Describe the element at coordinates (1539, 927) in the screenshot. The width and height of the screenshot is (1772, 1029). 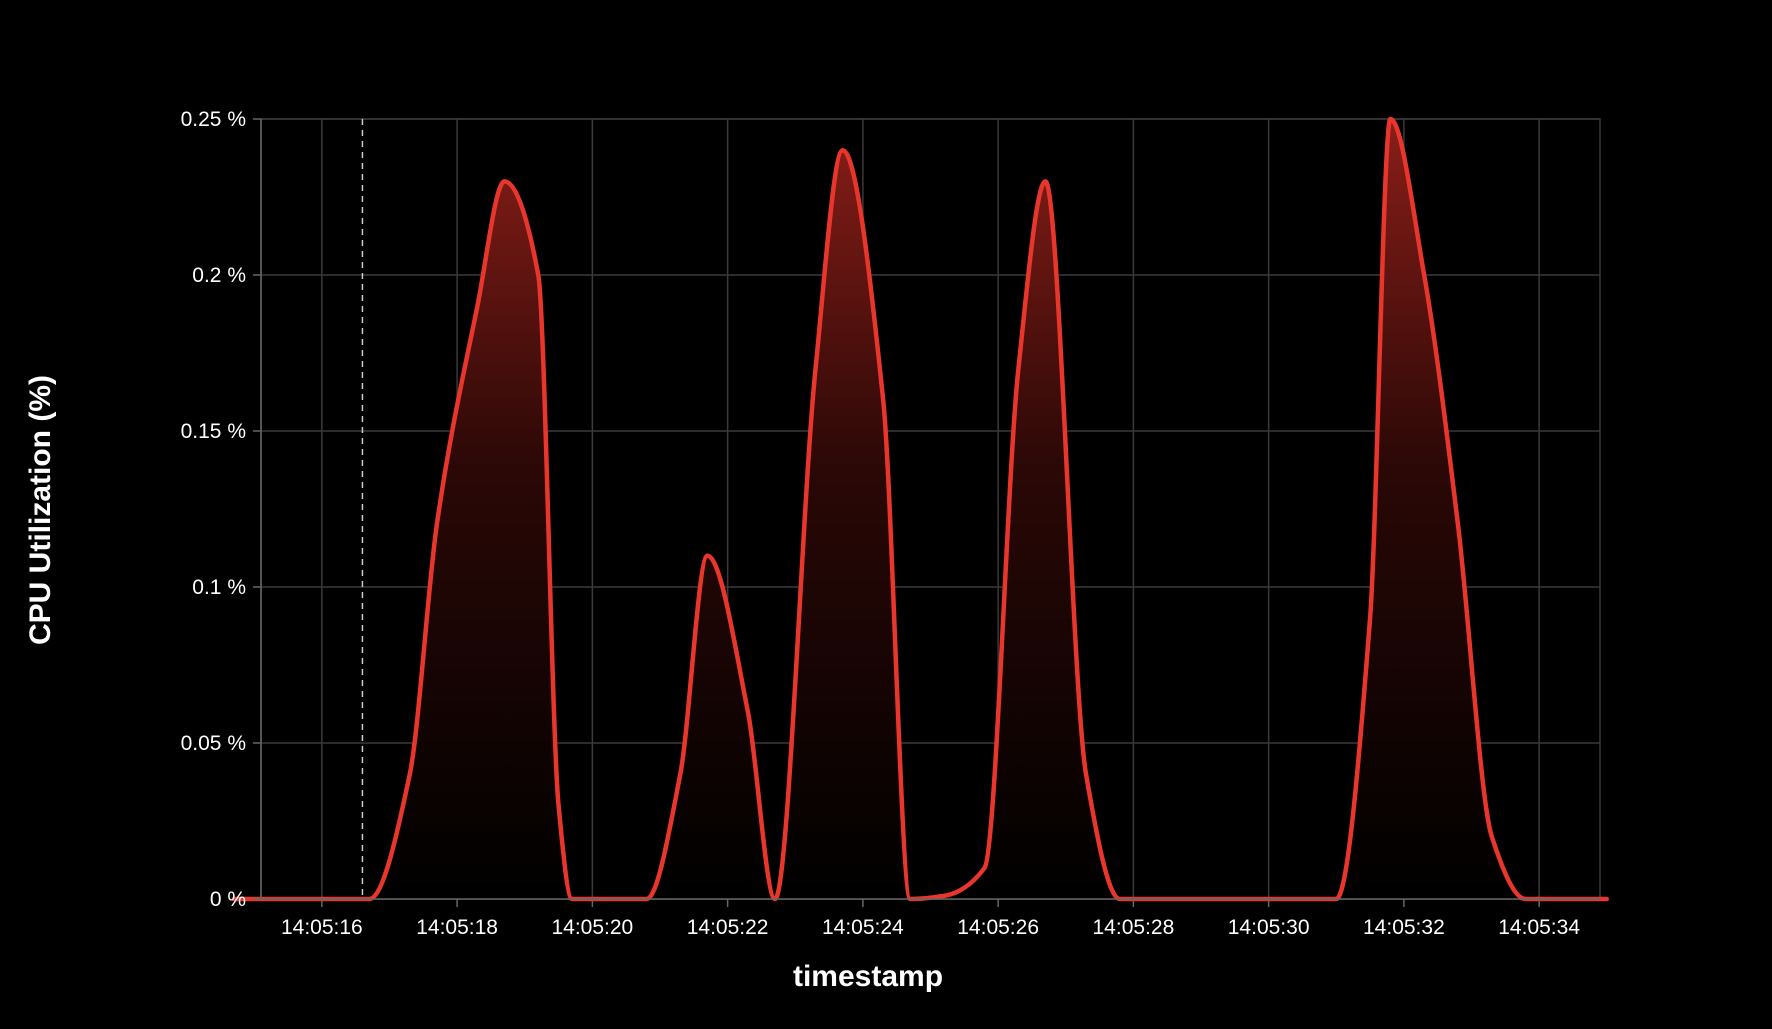
I see `x-tick-label: 14:05:34` at that location.